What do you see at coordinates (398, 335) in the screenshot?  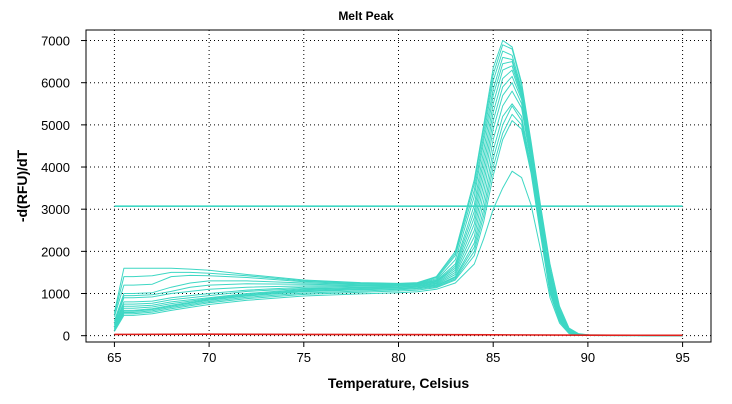 I see `negative-control-curve` at bounding box center [398, 335].